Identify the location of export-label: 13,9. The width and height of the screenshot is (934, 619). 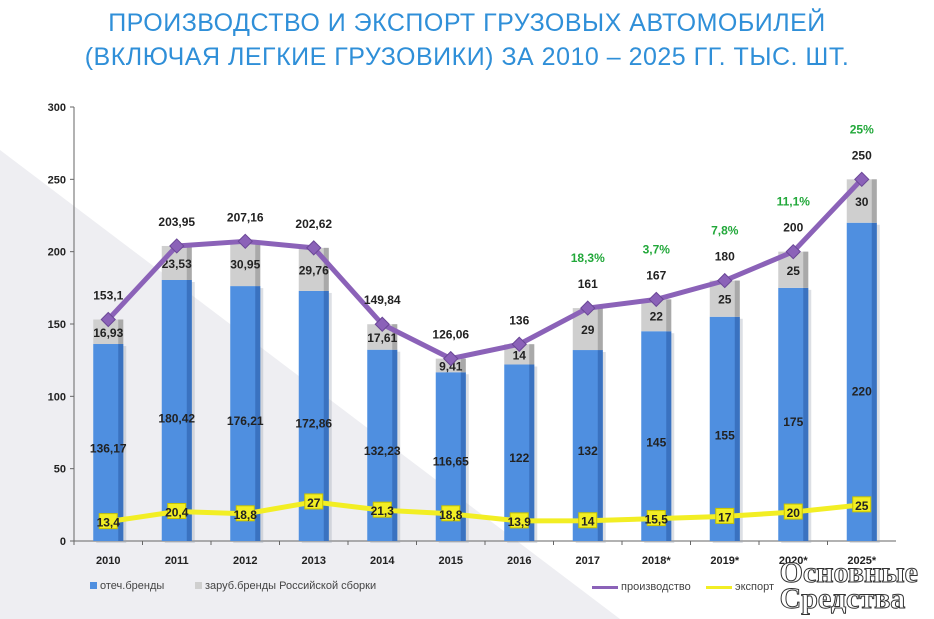
(520, 522).